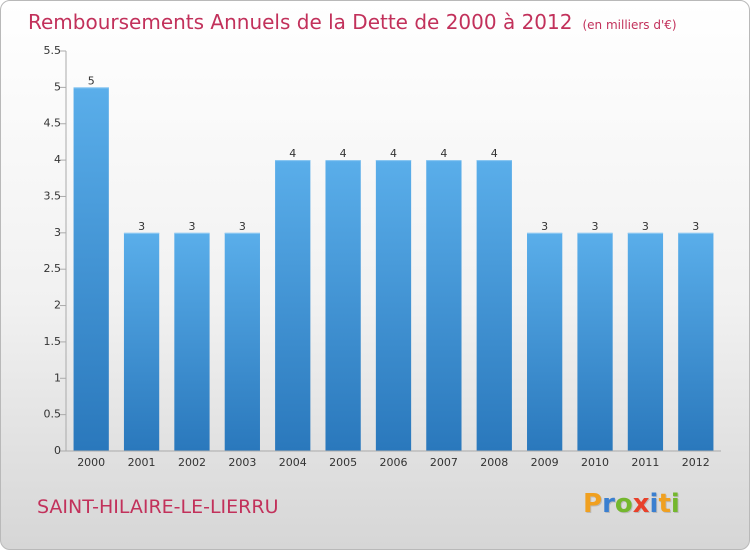 The image size is (750, 550). What do you see at coordinates (494, 462) in the screenshot?
I see `x-tick-label: 2008` at bounding box center [494, 462].